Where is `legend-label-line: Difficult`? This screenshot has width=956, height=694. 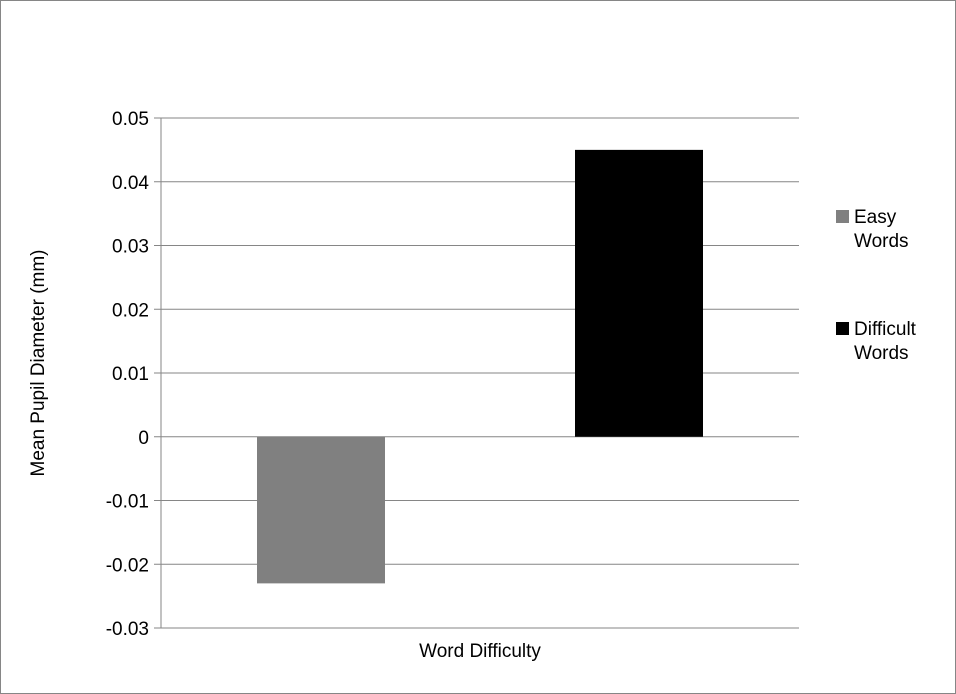
legend-label-line: Difficult is located at coordinates (885, 329).